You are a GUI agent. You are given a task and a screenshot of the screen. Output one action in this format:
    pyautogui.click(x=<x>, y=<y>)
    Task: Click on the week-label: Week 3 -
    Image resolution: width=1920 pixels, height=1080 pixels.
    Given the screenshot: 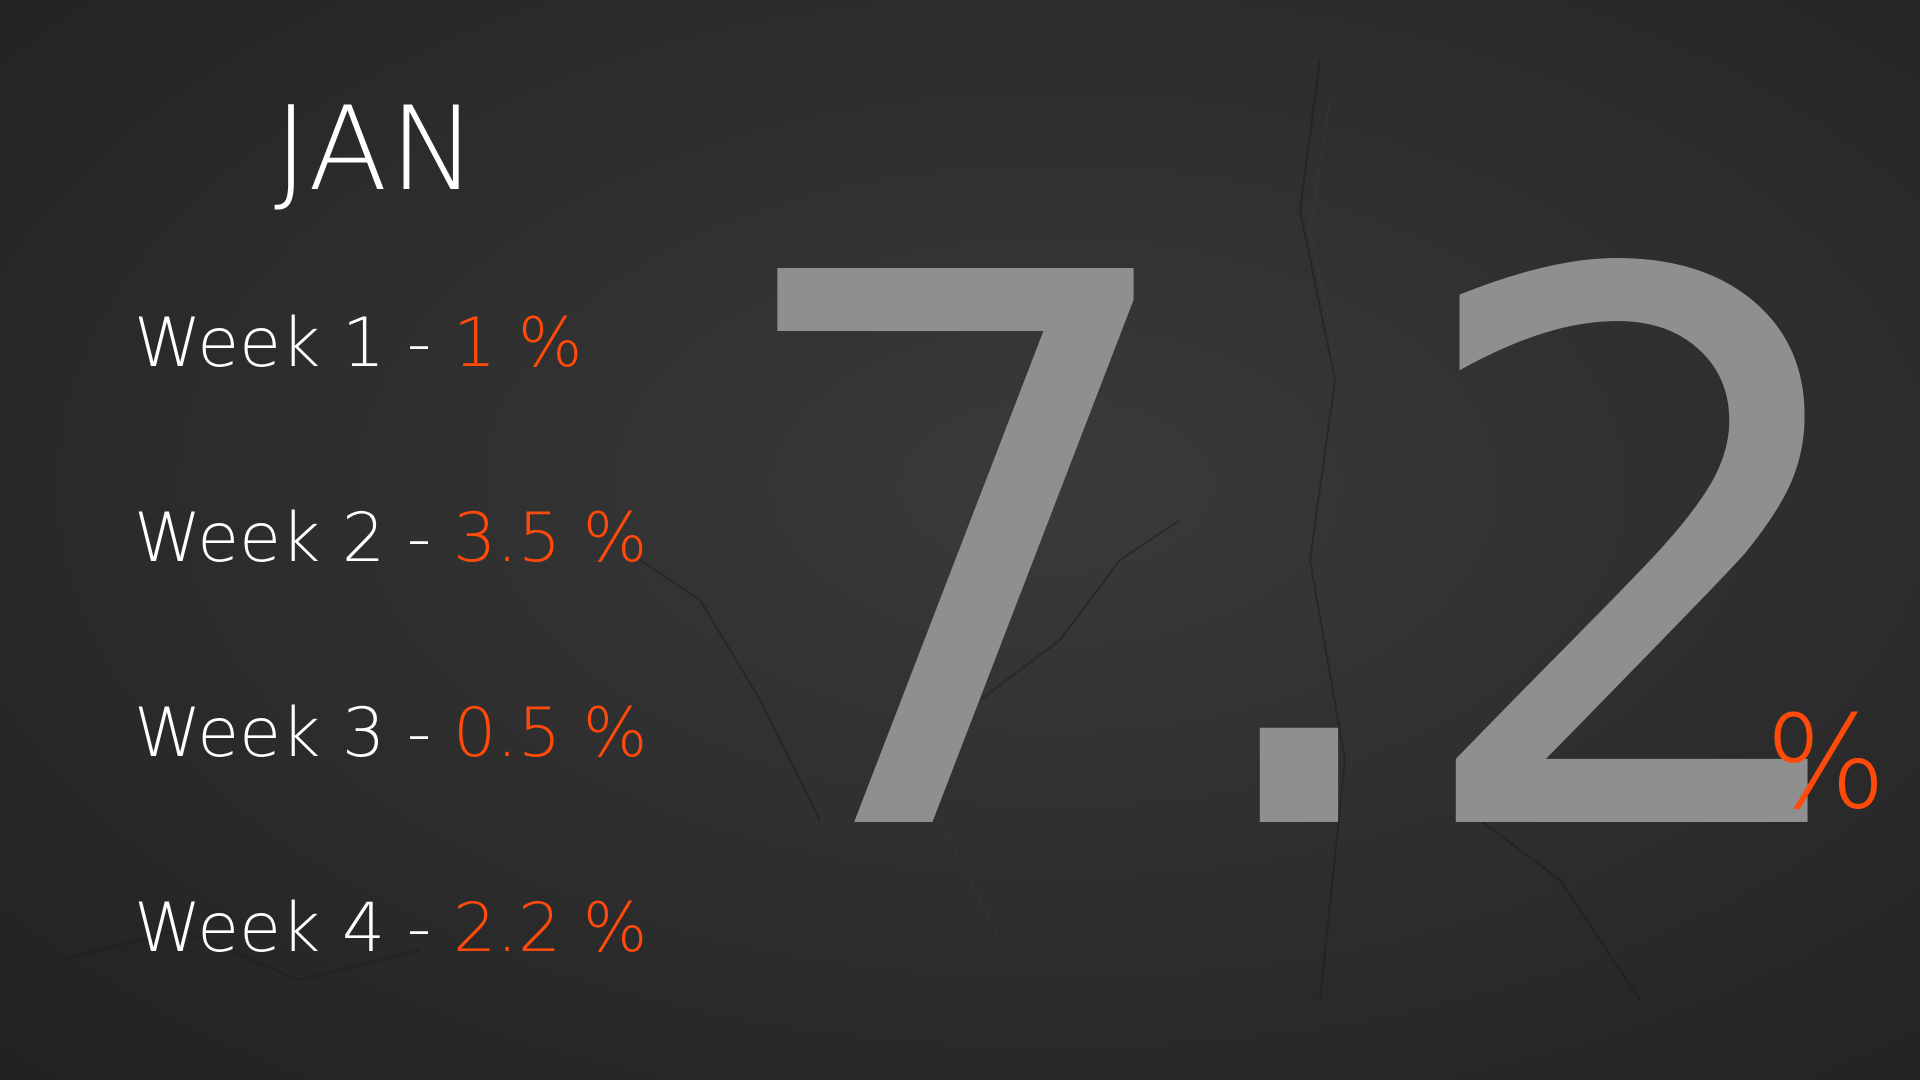 What is the action you would take?
    pyautogui.click(x=293, y=733)
    